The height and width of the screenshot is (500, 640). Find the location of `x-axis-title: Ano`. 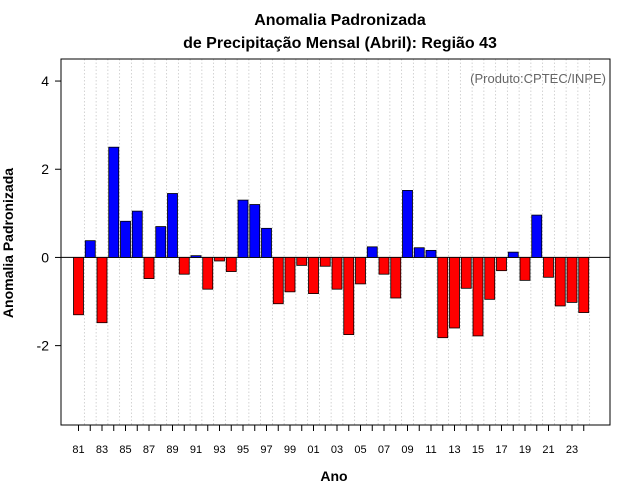

x-axis-title: Ano is located at coordinates (333, 476).